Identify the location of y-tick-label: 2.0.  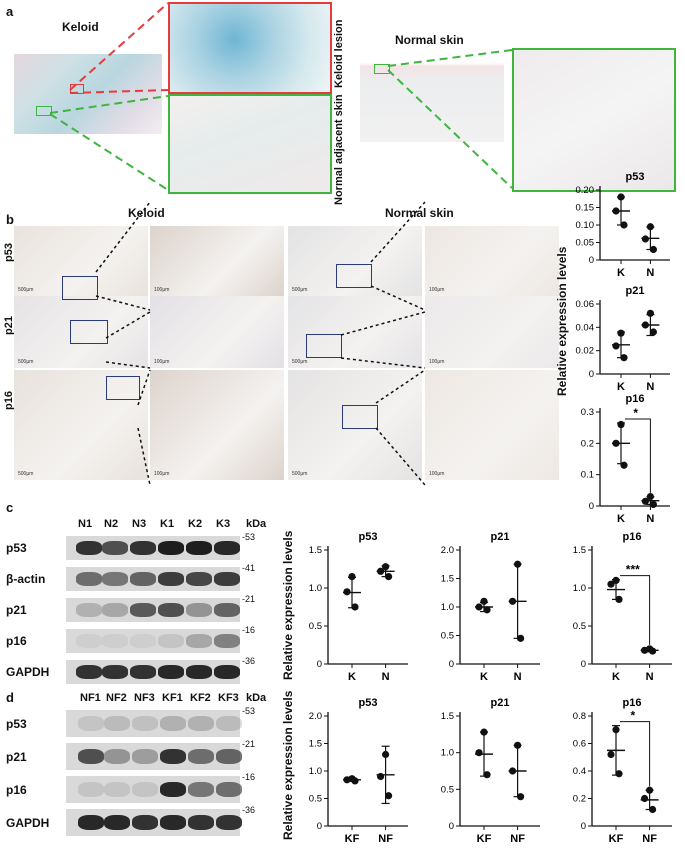
(447, 550).